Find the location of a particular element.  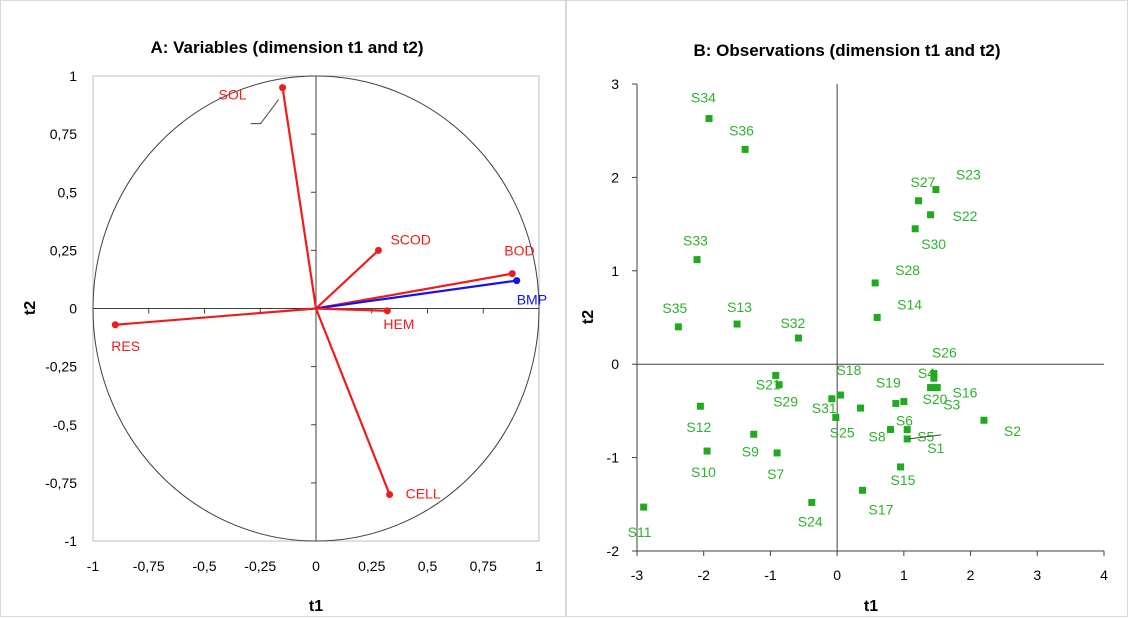

point-s22 is located at coordinates (931, 215).